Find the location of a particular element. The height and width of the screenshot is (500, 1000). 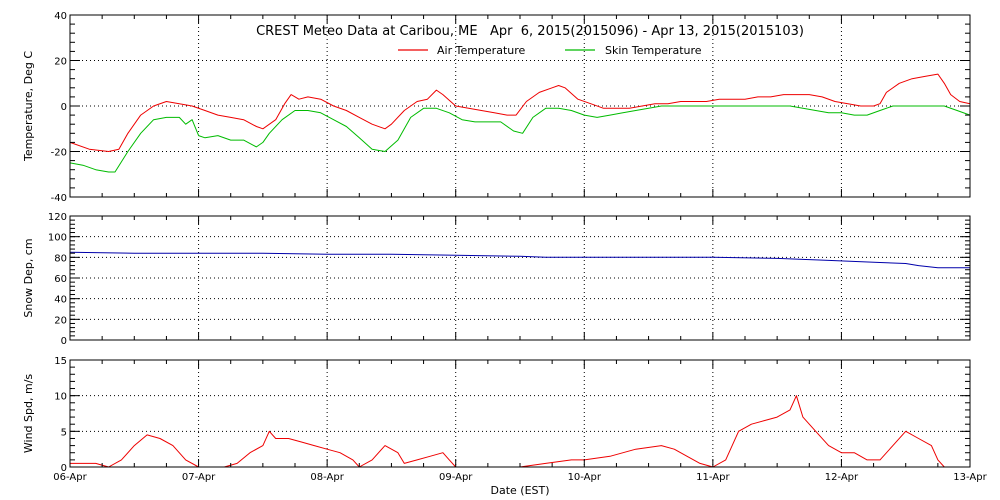

legend-skin-temperature-label: Skin Temperature is located at coordinates (653, 50).